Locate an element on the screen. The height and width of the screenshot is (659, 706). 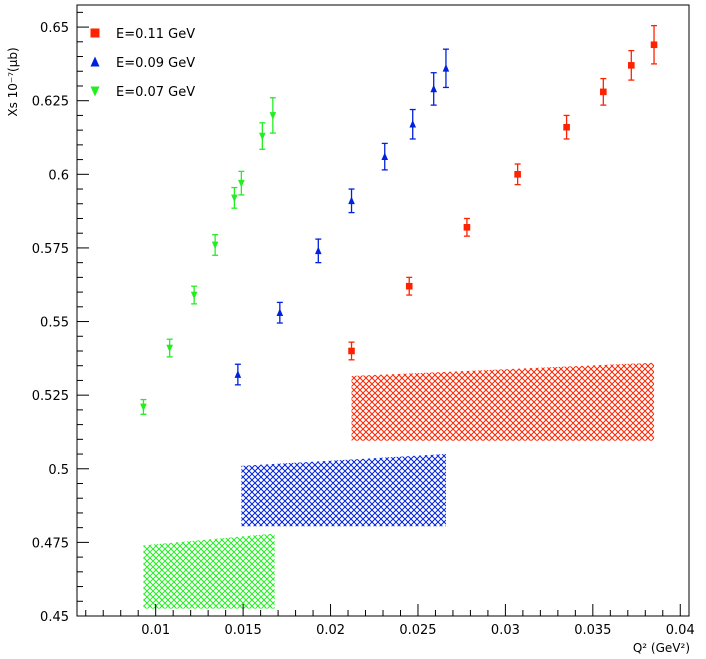
x-axis-title: Q² (GeV²) is located at coordinates (661, 648).